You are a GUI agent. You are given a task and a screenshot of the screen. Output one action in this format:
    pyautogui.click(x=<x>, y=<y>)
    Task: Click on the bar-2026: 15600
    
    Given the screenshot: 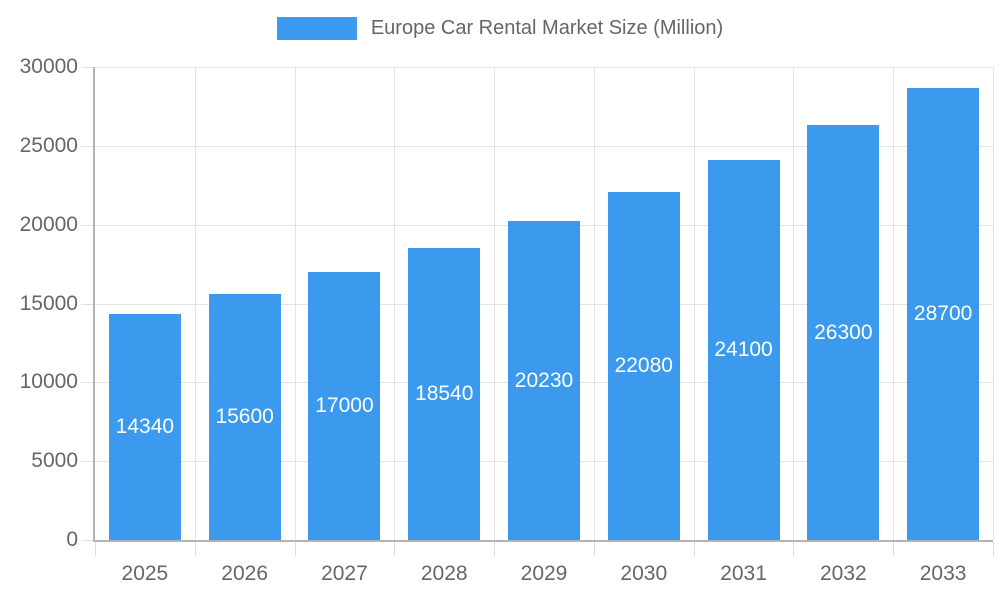 What is the action you would take?
    pyautogui.click(x=244, y=417)
    